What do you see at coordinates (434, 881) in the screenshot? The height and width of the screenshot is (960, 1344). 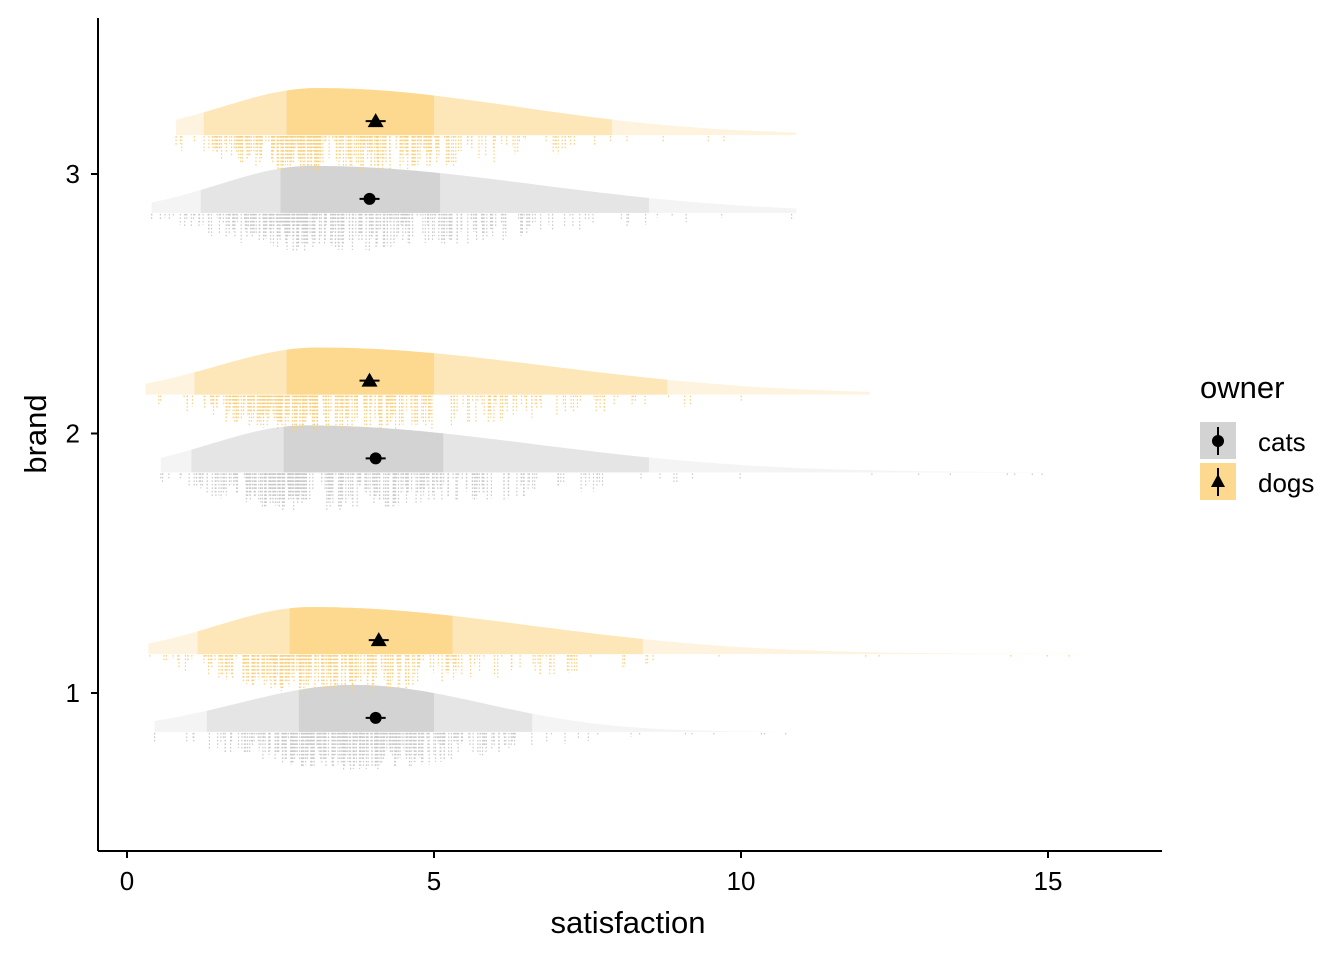 I see `x-tick-label: 5` at bounding box center [434, 881].